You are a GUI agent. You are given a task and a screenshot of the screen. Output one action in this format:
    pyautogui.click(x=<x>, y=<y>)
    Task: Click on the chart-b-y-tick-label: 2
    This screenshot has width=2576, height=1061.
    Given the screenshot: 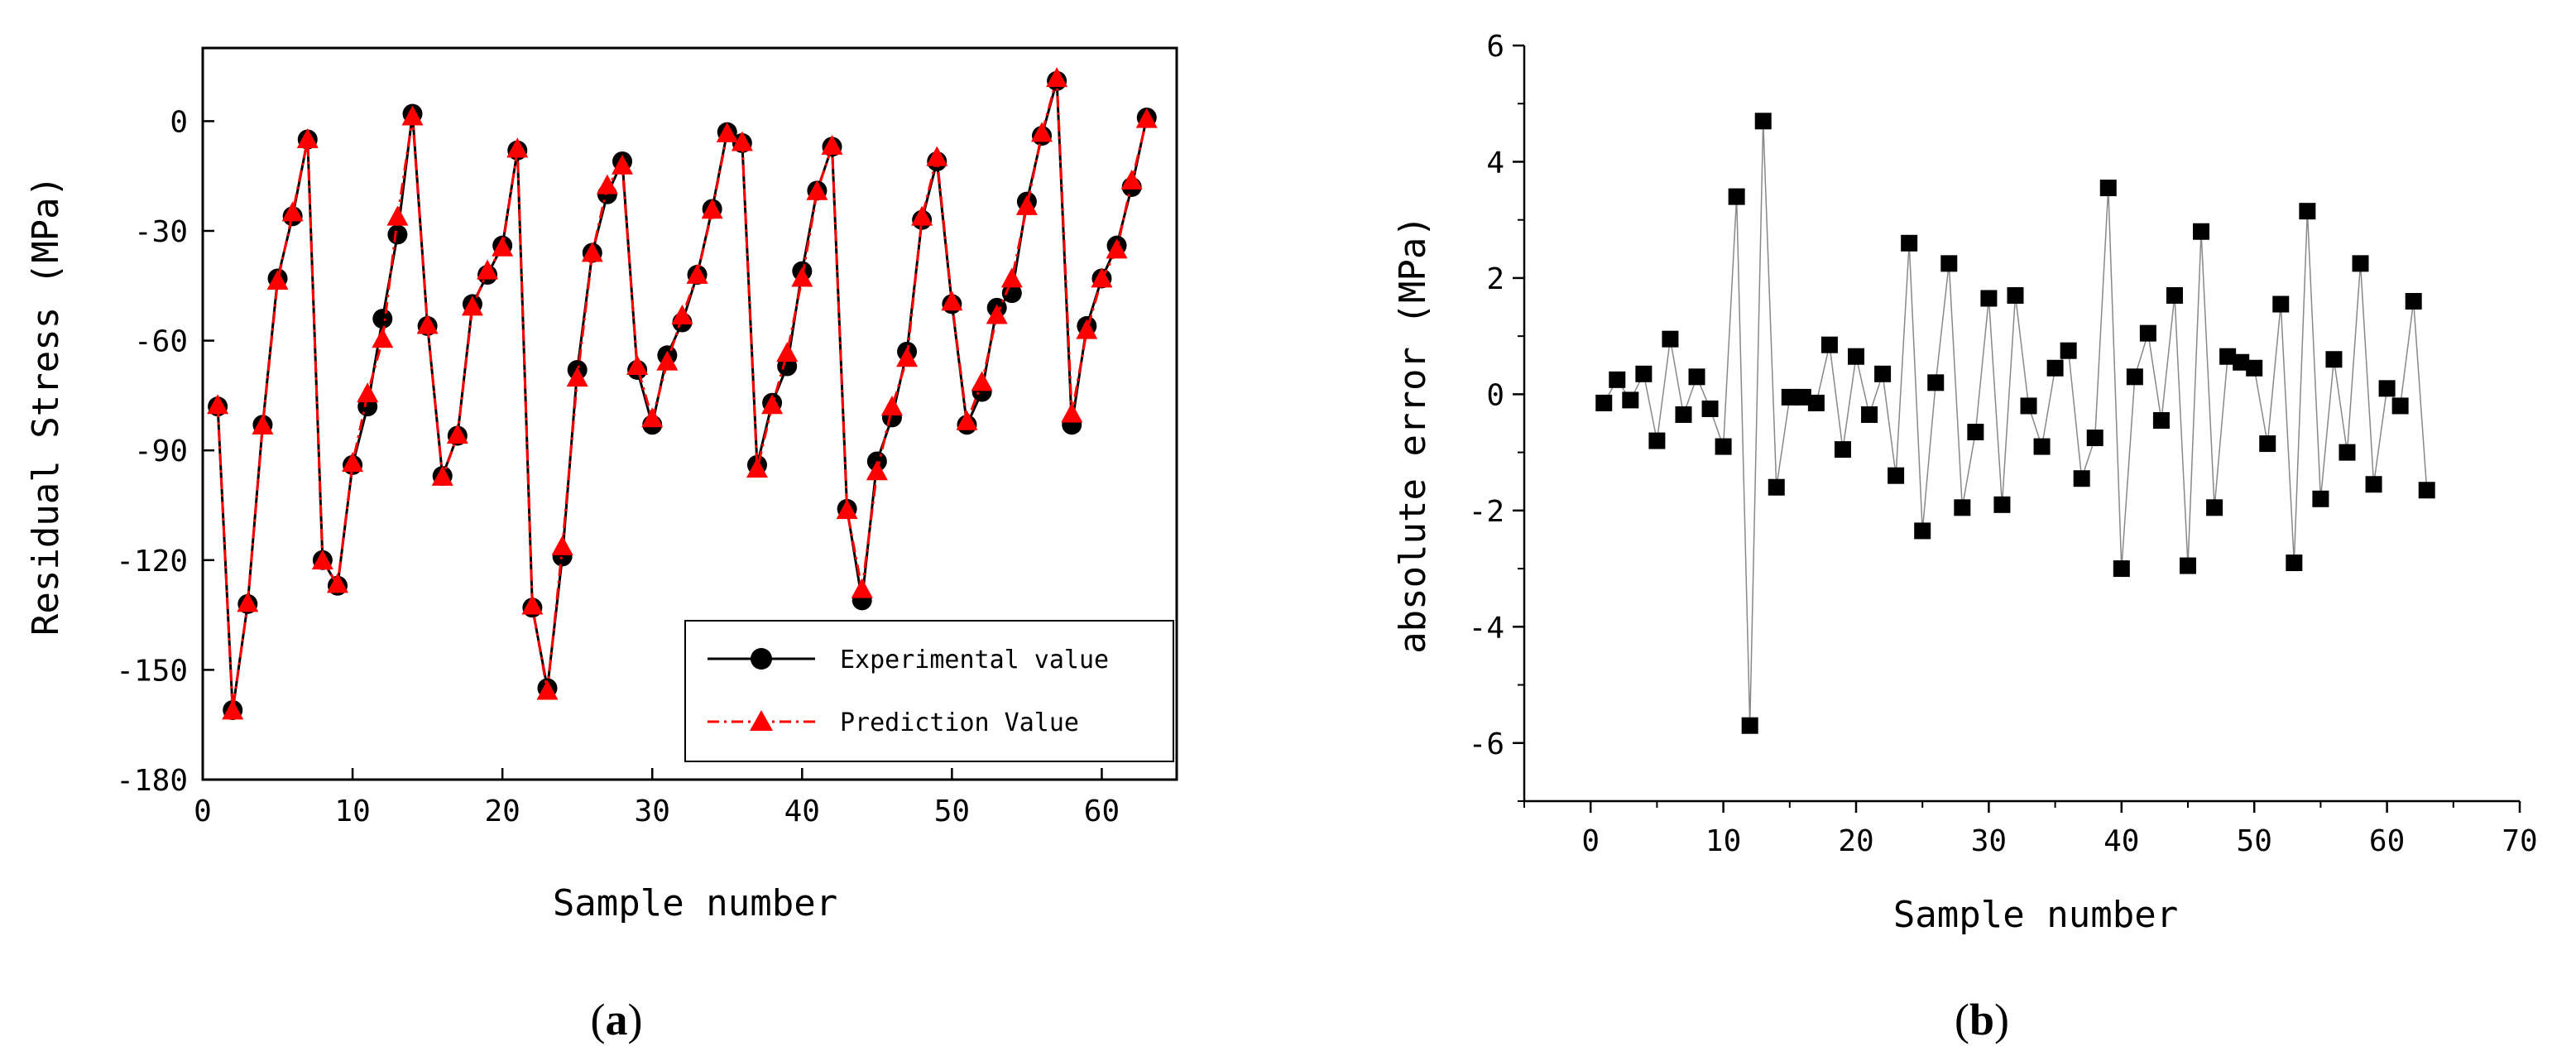 What is the action you would take?
    pyautogui.click(x=1495, y=279)
    